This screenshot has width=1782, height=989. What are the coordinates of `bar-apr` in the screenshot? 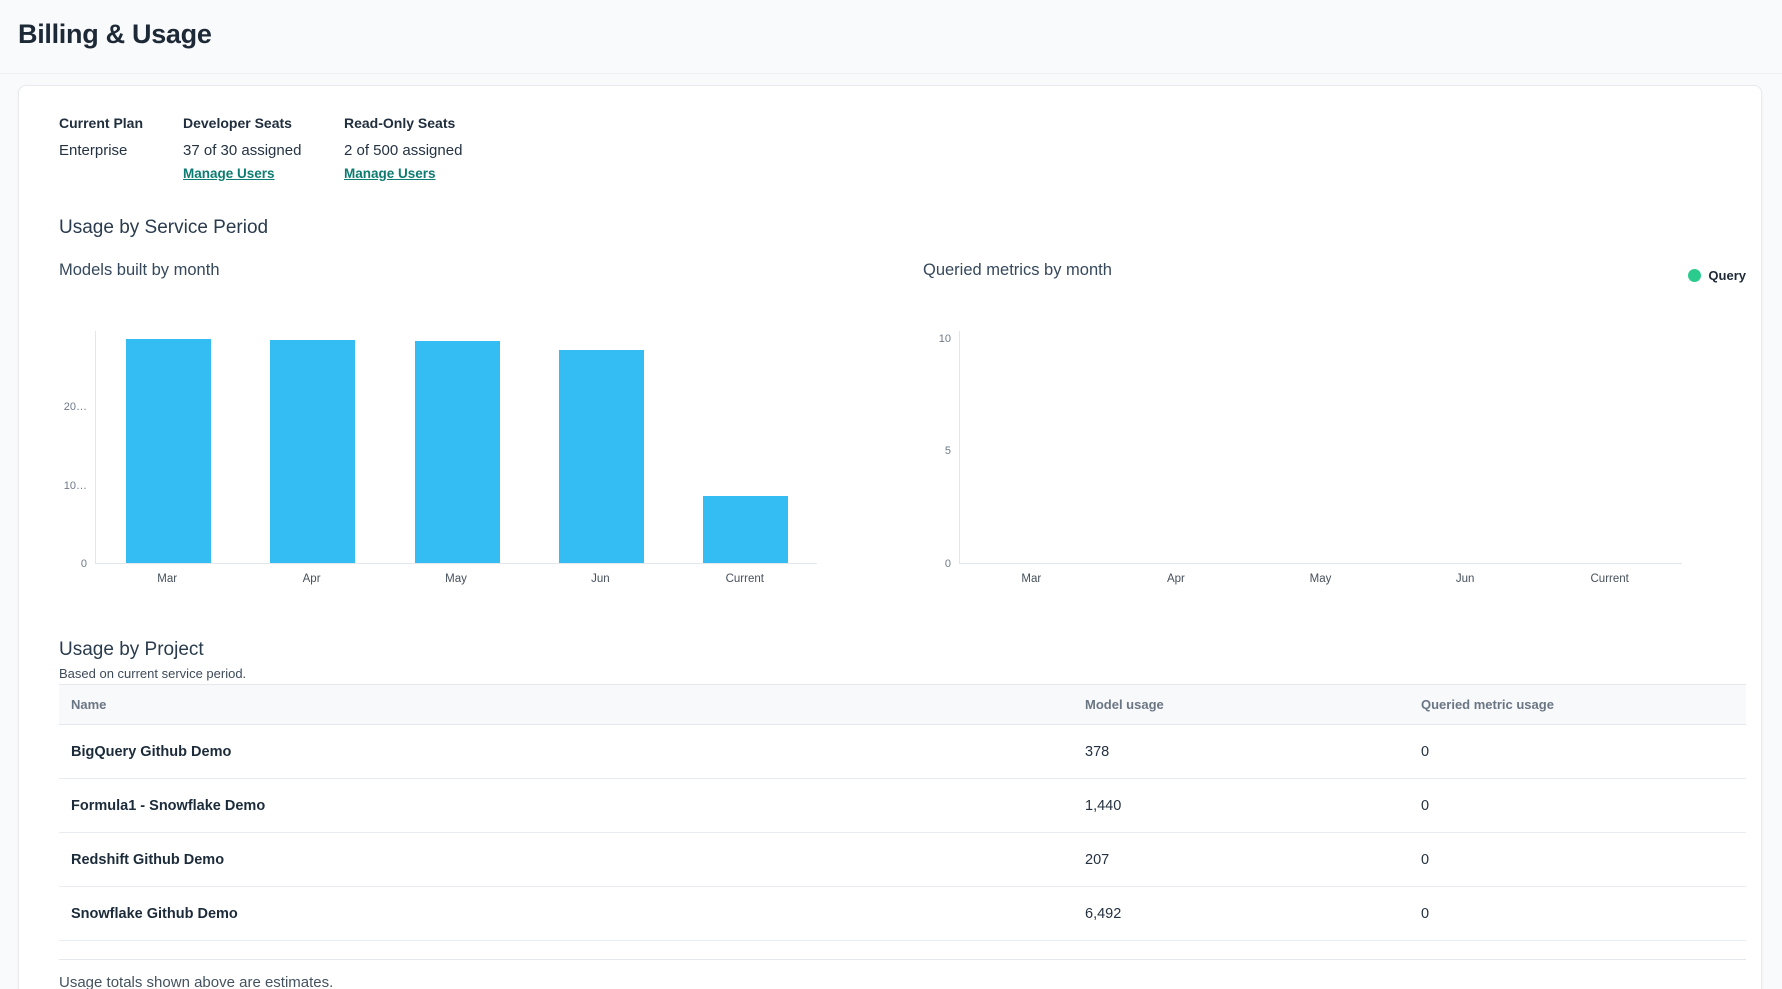 It's located at (313, 451).